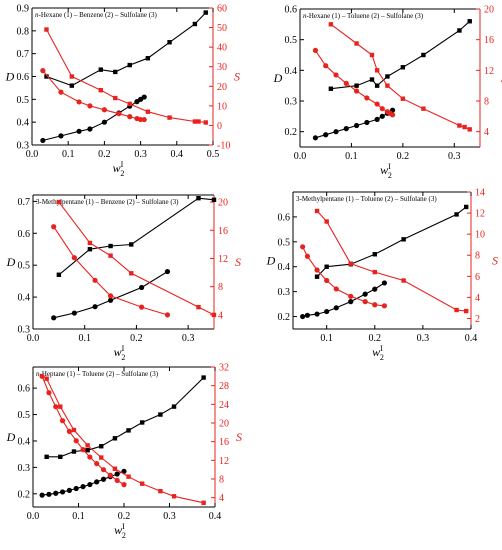 The image size is (502, 550). I want to click on series-line-left-circle, so click(354, 124).